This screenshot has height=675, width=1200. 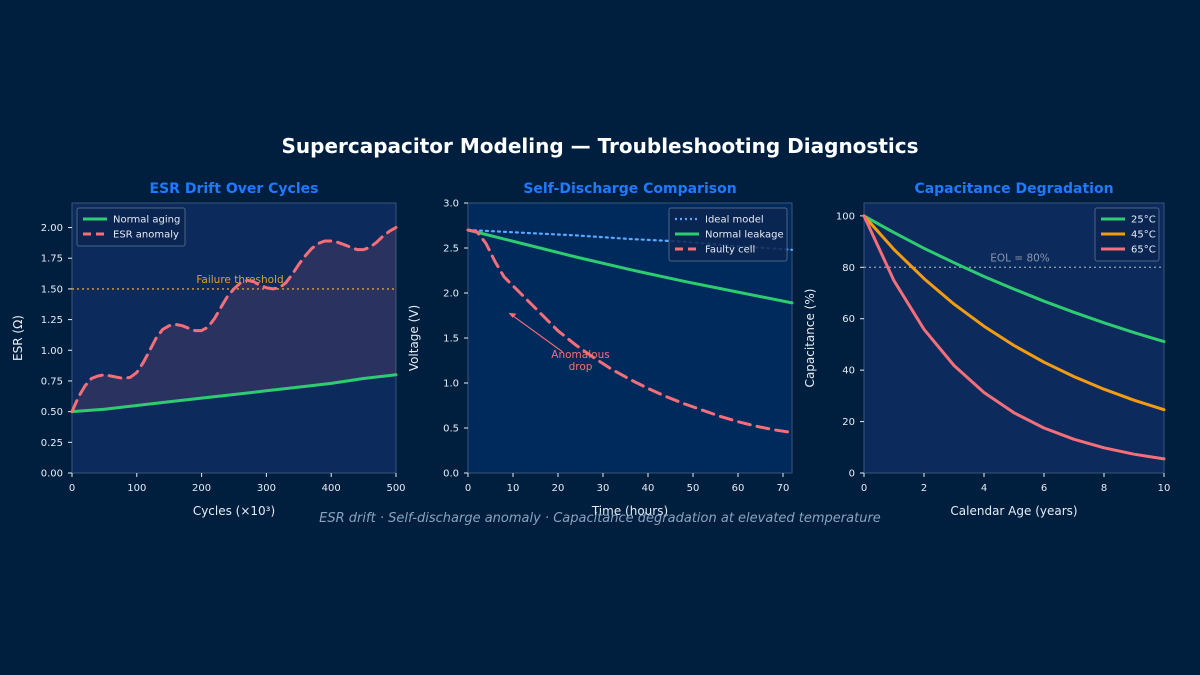 I want to click on x-axis-label: Cycles (×10³), so click(x=234, y=511).